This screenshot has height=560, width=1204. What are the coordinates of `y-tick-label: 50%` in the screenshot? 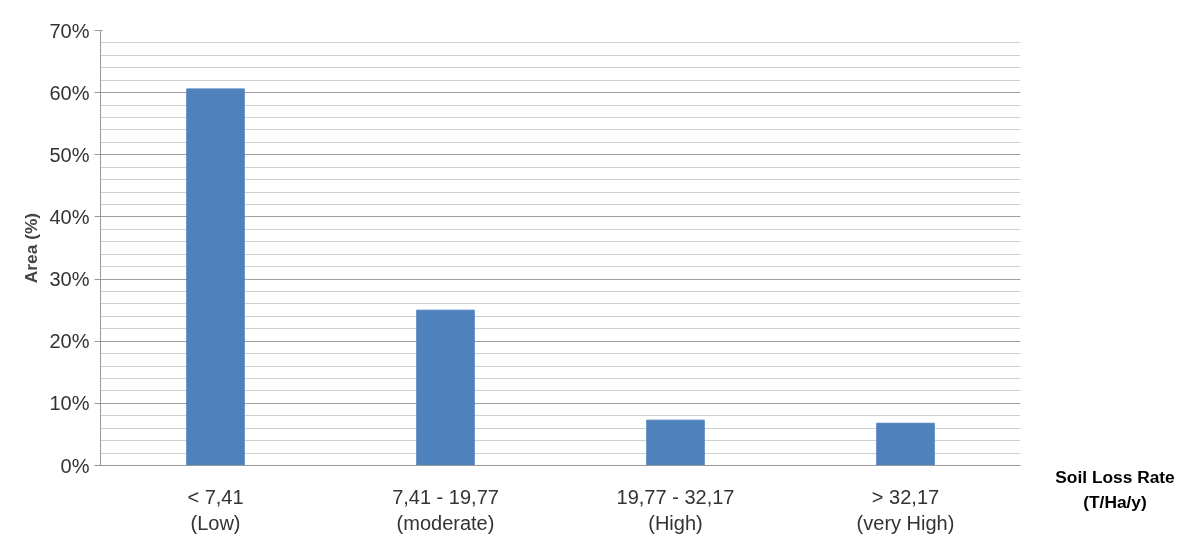 It's located at (69, 154).